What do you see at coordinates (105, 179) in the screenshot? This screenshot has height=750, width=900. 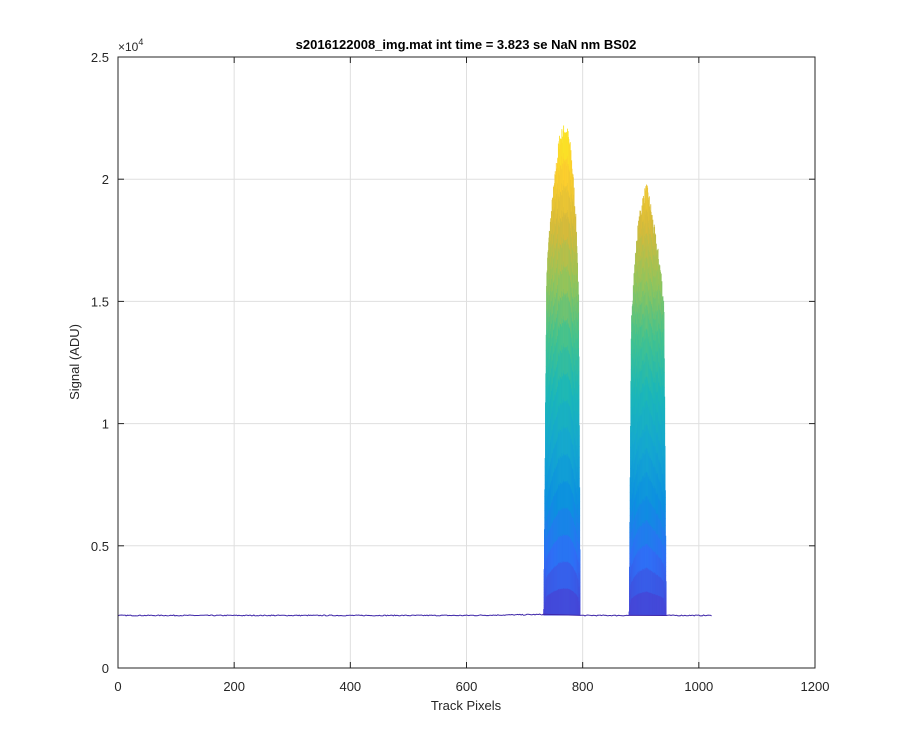 I see `y-tick-label: 2` at bounding box center [105, 179].